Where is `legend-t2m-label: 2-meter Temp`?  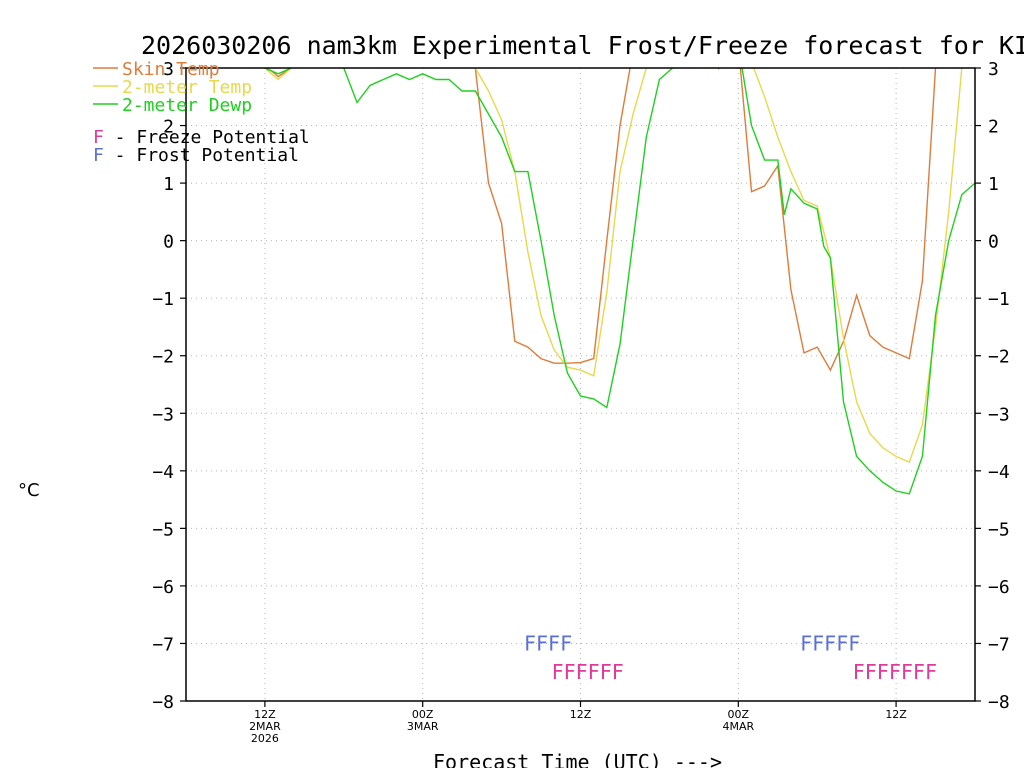
legend-t2m-label: 2-meter Temp is located at coordinates (187, 87).